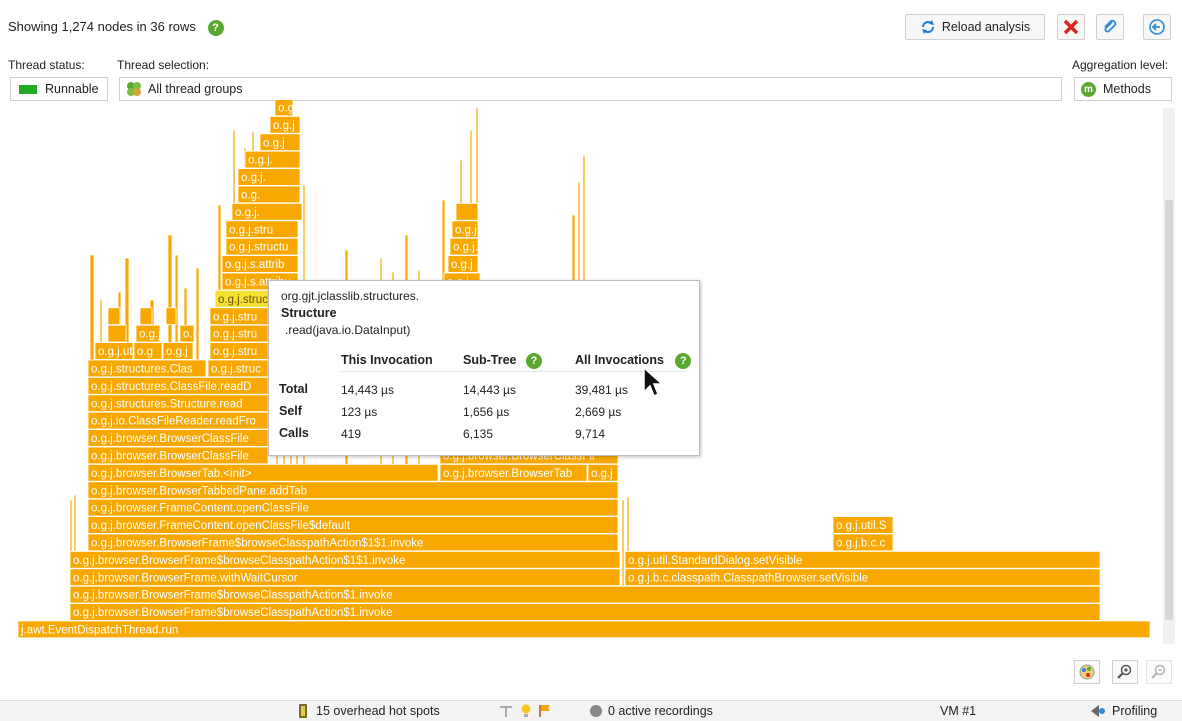  I want to click on vm-indicator-text: VM #1, so click(958, 711).